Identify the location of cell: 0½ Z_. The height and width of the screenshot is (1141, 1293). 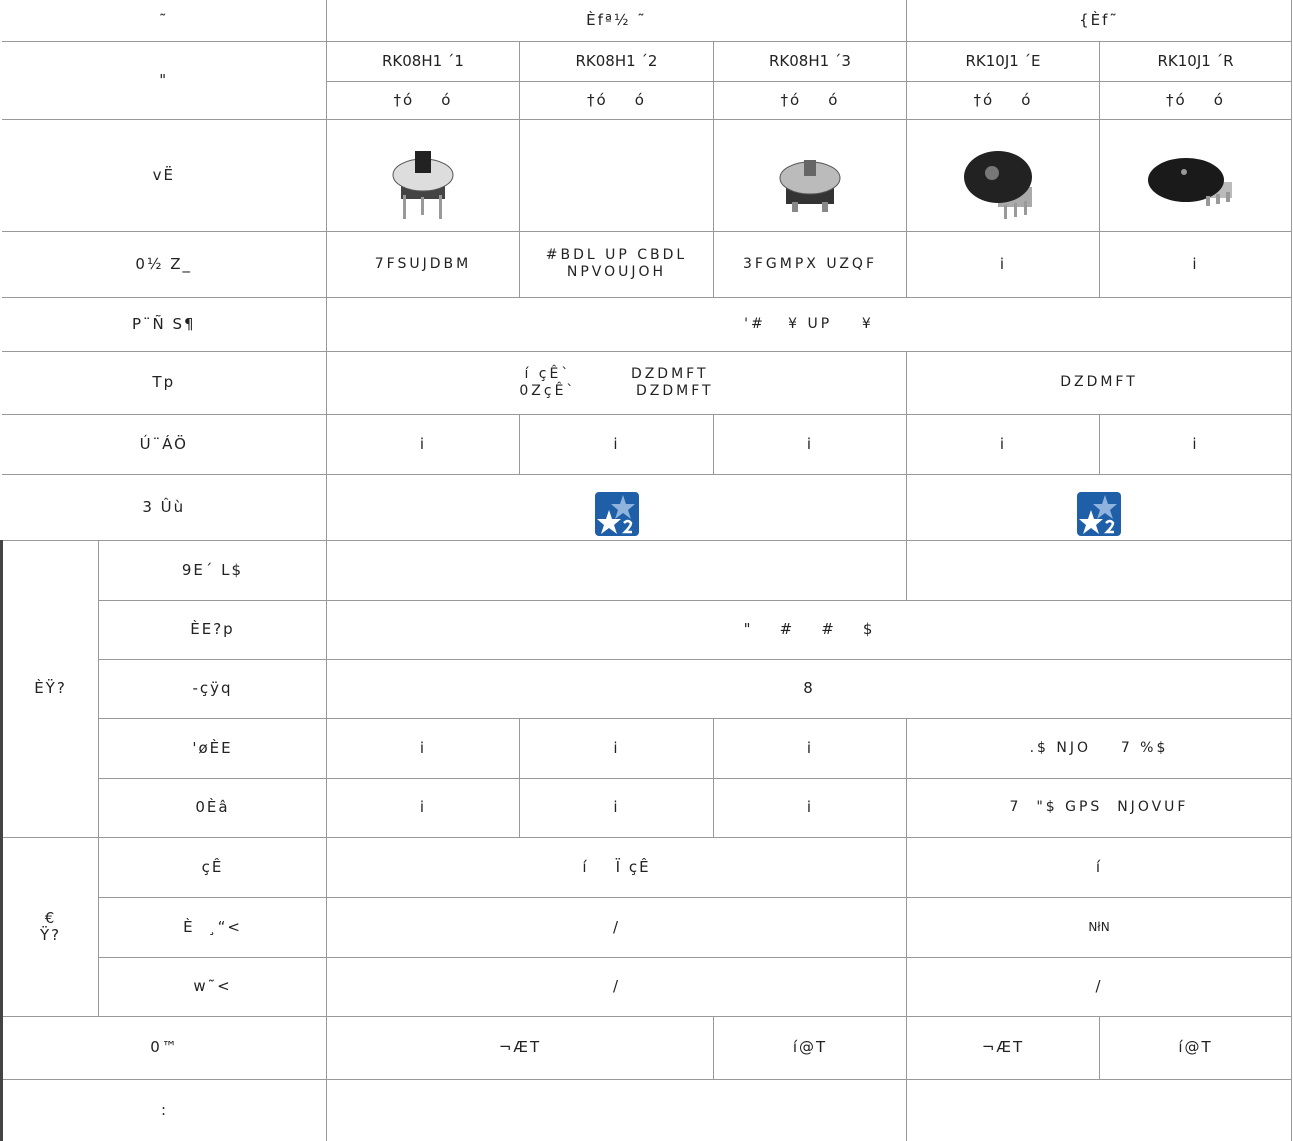
(164, 264).